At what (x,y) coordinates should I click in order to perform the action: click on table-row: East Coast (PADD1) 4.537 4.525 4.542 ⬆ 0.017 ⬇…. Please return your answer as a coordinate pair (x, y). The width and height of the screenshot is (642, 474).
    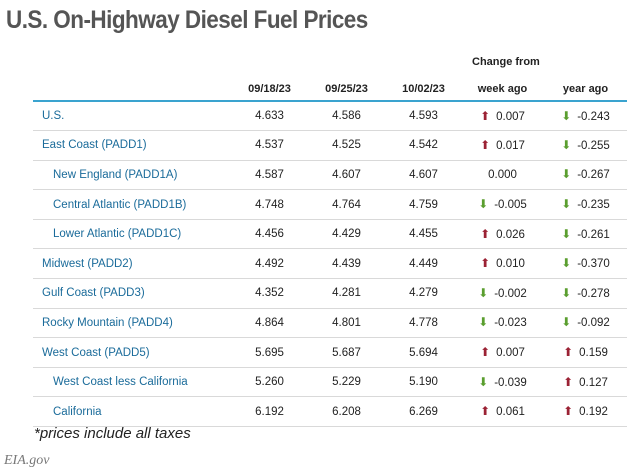
    Looking at the image, I should click on (330, 146).